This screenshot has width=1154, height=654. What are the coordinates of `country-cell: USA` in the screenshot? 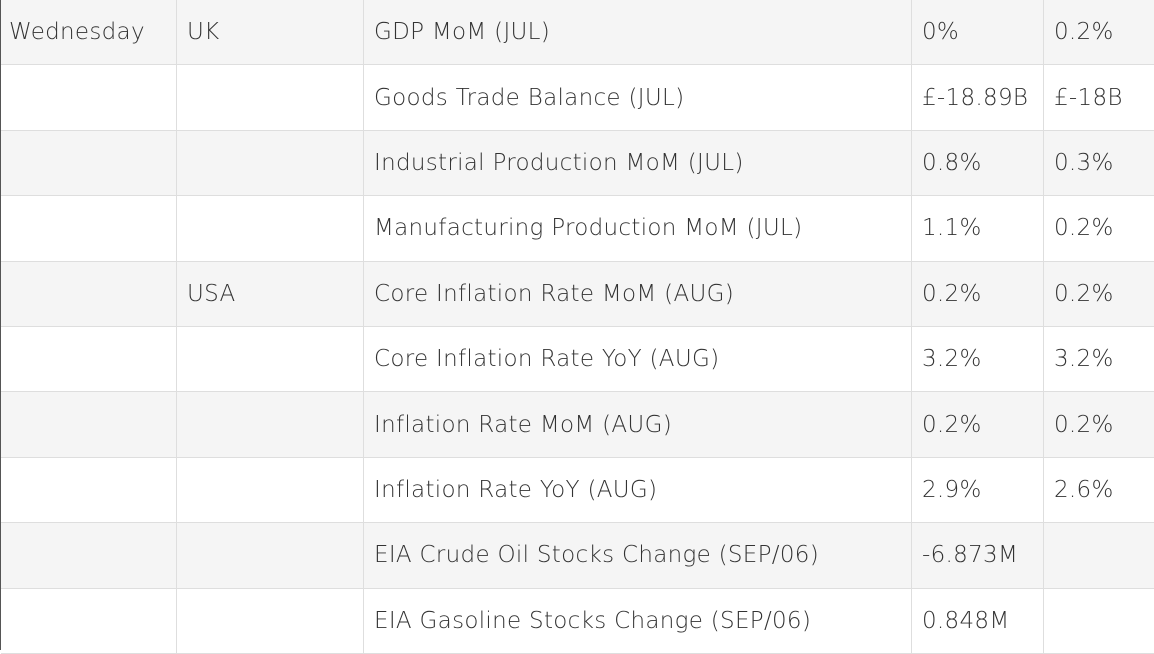 It's located at (270, 293).